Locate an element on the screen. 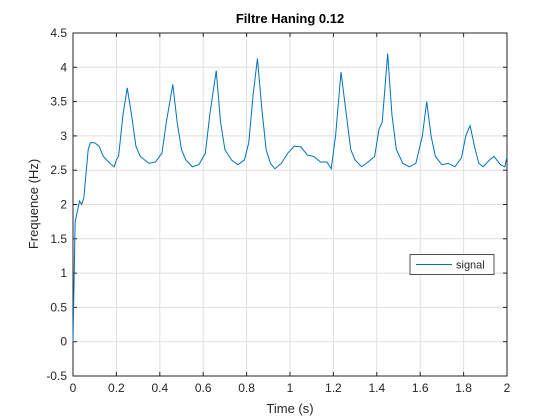  y-tick-label: 1.5 is located at coordinates (58, 239).